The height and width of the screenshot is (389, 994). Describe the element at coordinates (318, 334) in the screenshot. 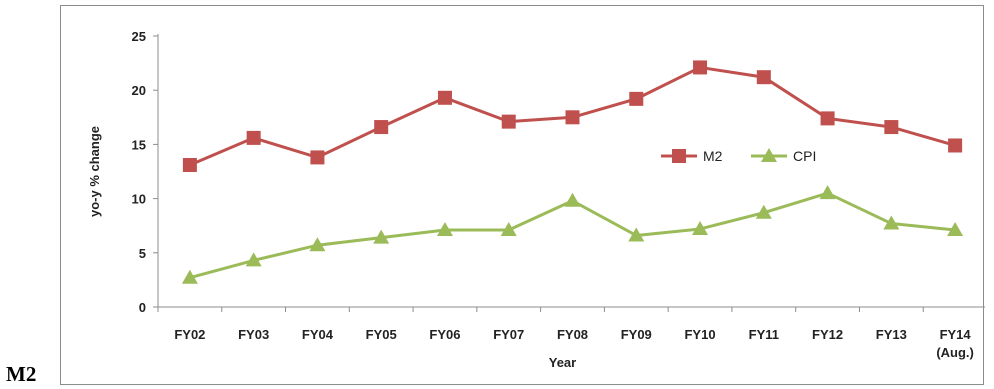

I see `x-tick-label: FY04` at that location.